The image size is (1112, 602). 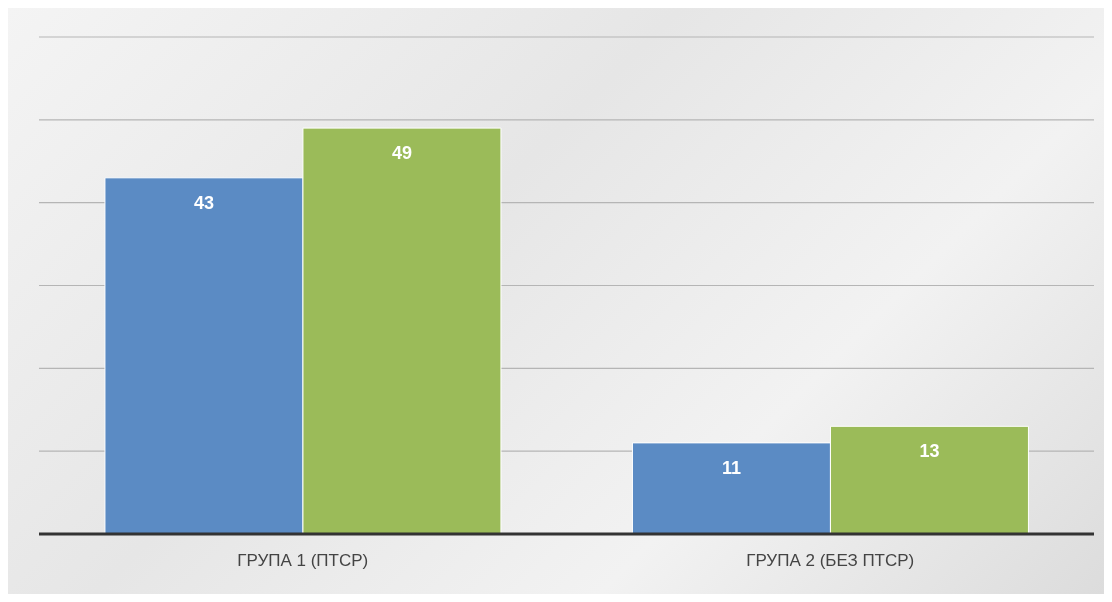 I want to click on x-tick-label: ГРУПА 2 (БЕЗ ПТСР), so click(x=830, y=561).